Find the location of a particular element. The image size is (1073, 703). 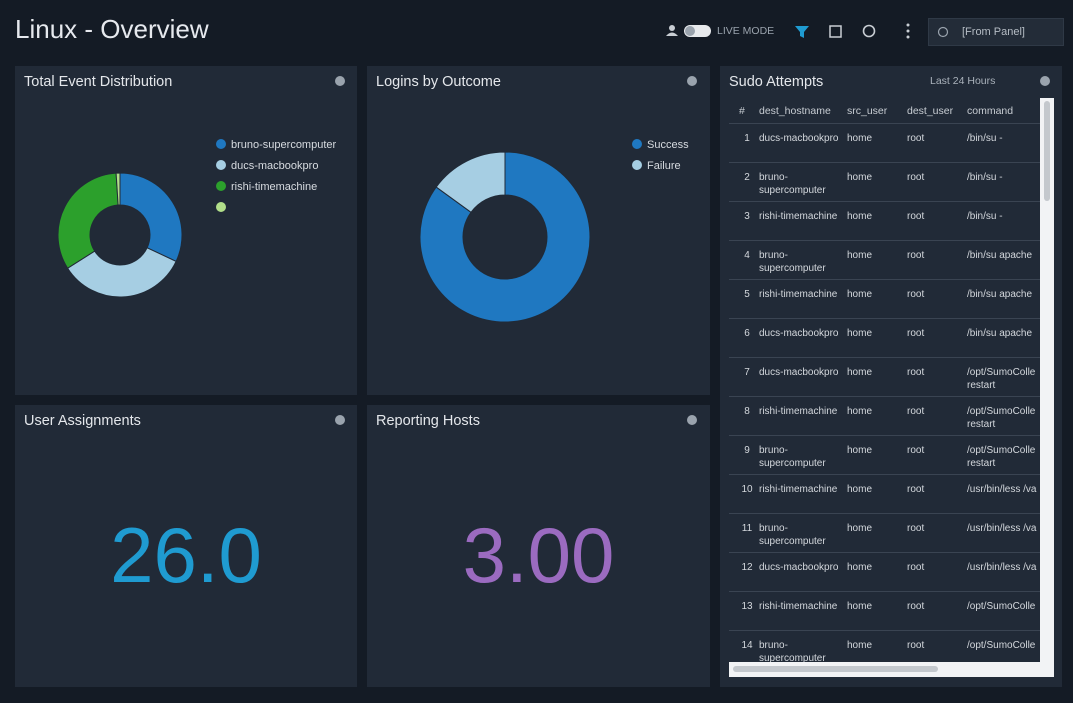

table-cell: 10 is located at coordinates (747, 489).